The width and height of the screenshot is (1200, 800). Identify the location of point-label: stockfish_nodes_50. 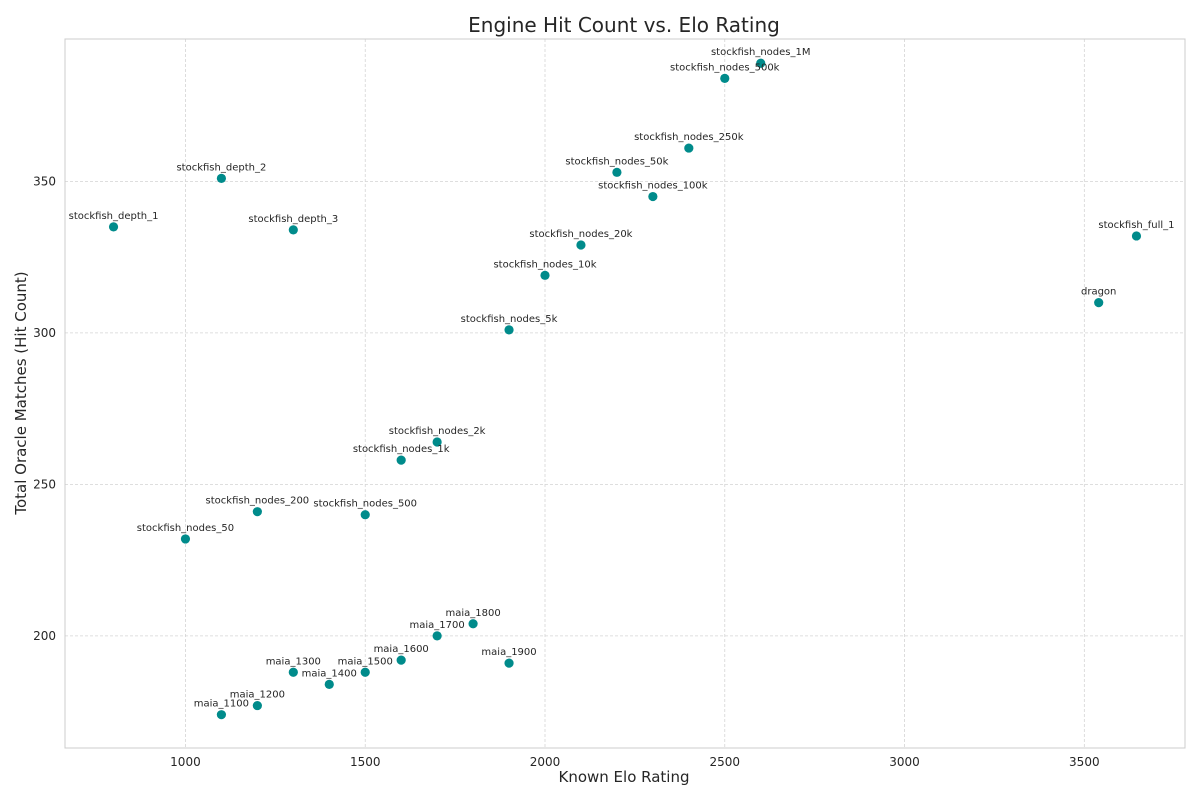
(185, 528).